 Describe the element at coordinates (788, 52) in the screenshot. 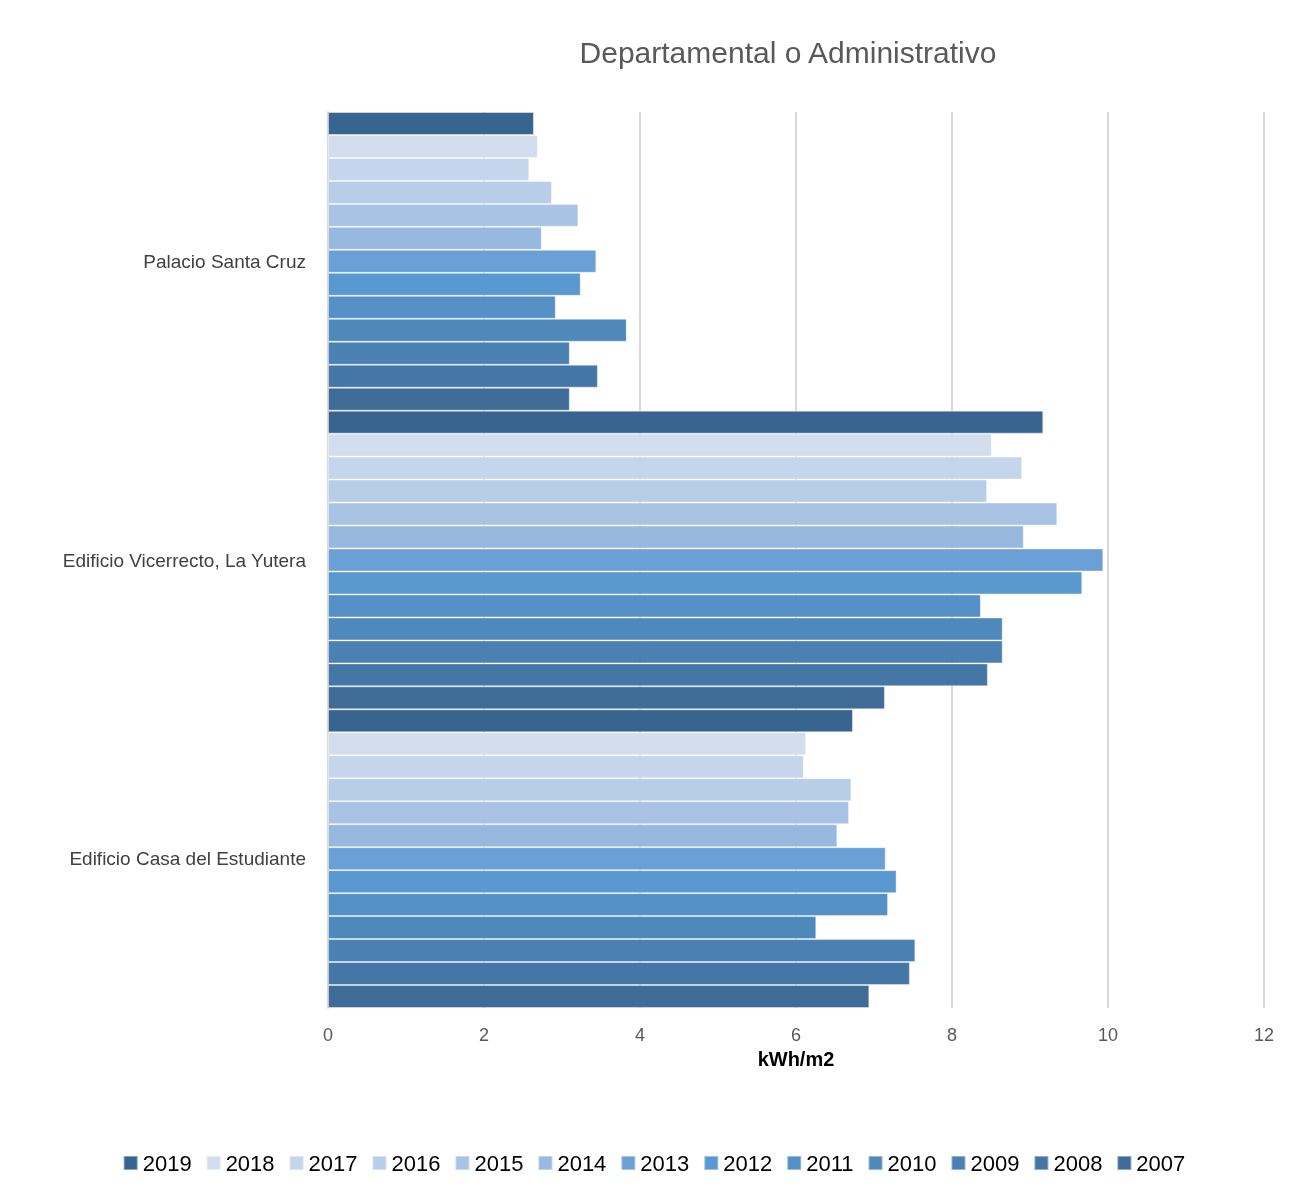

I see `chart-title: Departamental o Administrativo` at that location.